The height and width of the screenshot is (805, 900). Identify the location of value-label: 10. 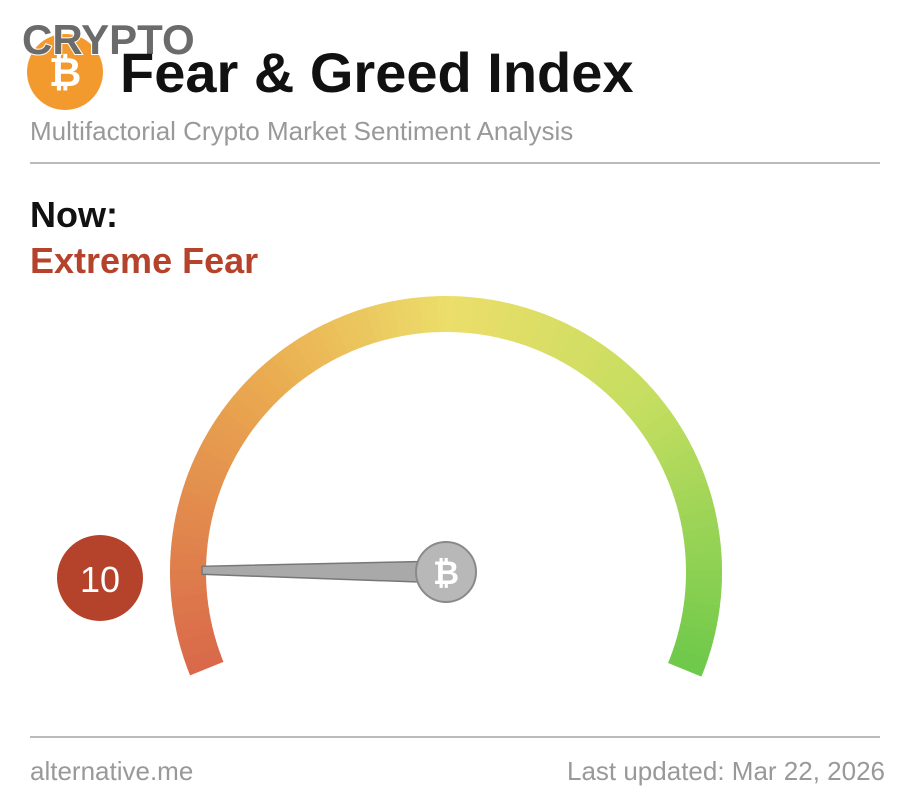
(100, 579).